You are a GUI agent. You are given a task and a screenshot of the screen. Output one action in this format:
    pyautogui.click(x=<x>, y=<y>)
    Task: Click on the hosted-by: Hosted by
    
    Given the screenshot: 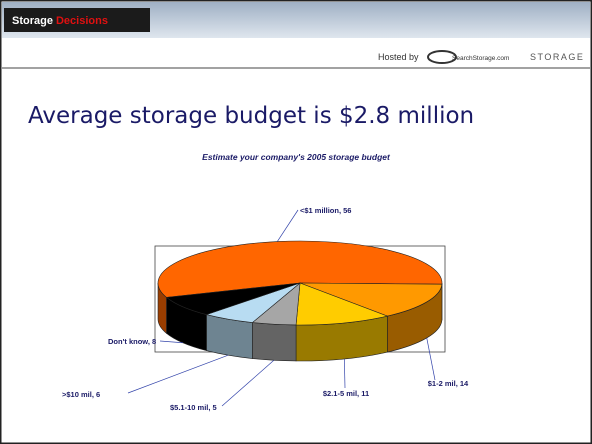 What is the action you would take?
    pyautogui.click(x=398, y=57)
    